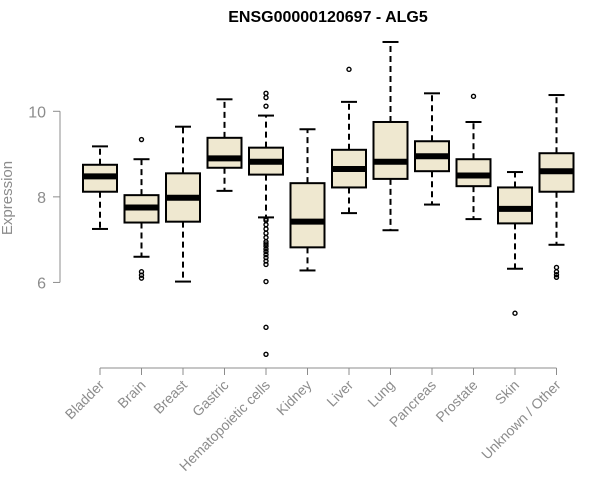  I want to click on y-tick-label: 10, so click(37, 112).